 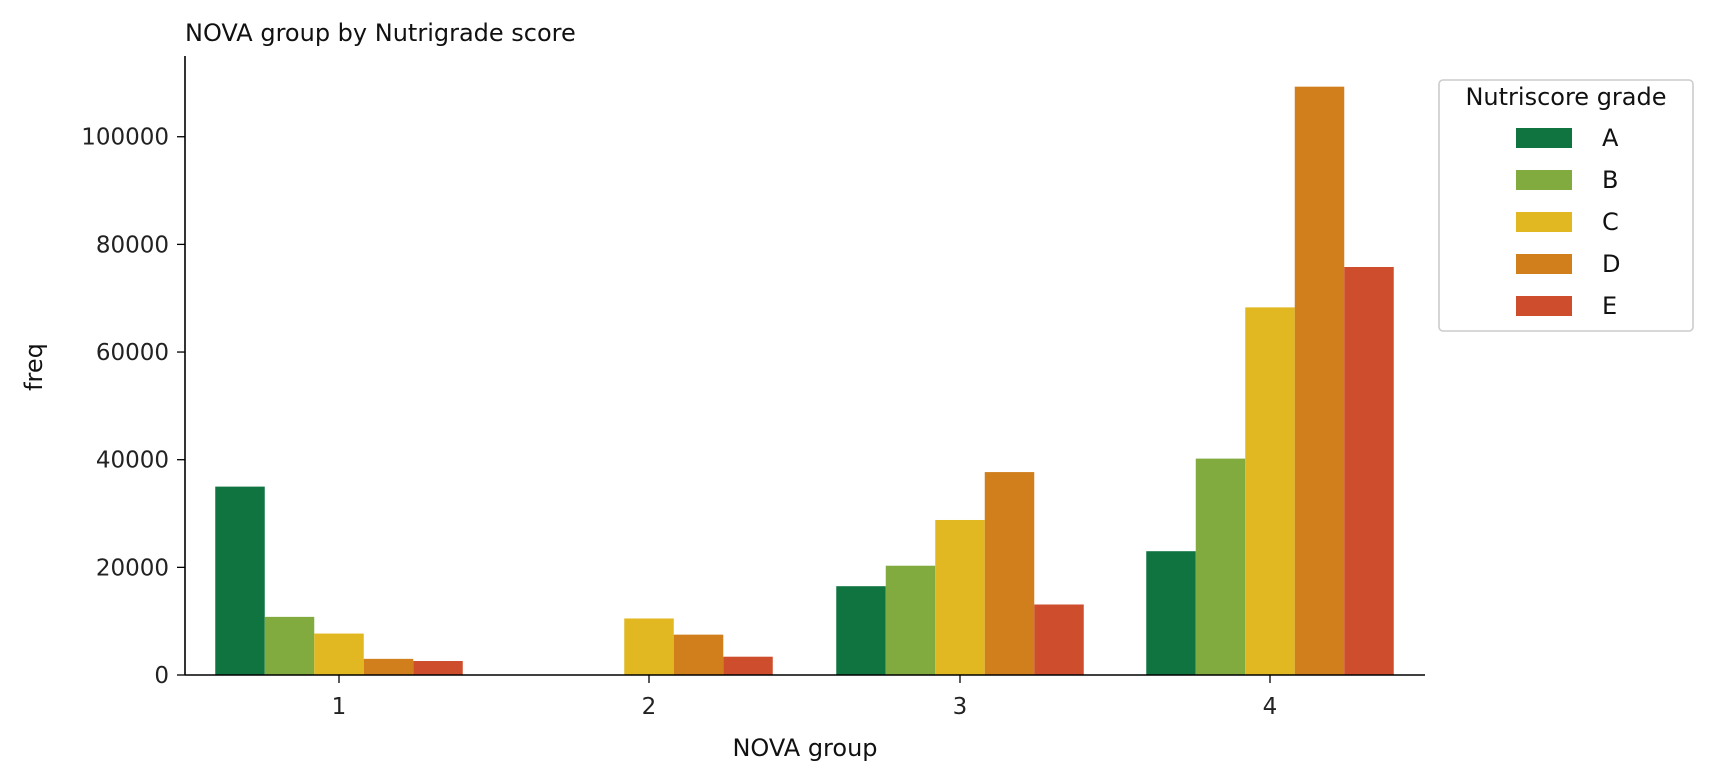 I want to click on legend-label-A: A, so click(x=1610, y=138).